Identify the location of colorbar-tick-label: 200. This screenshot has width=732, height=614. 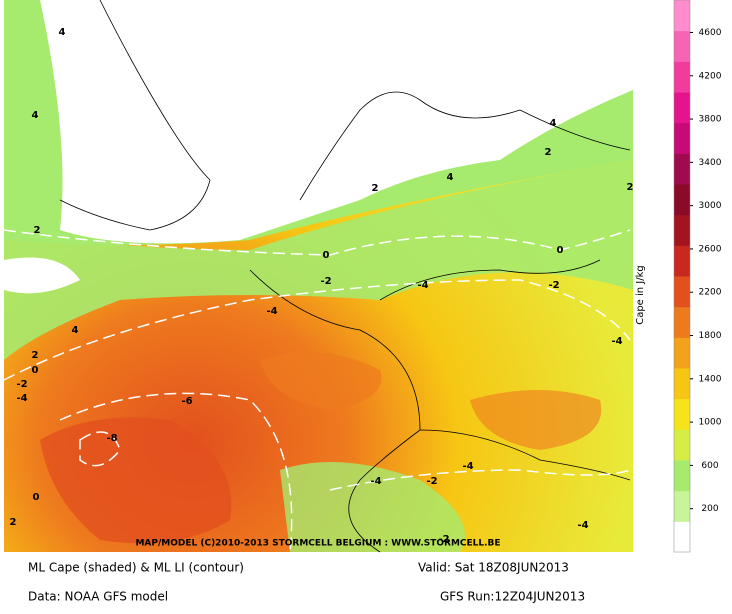
(709, 509).